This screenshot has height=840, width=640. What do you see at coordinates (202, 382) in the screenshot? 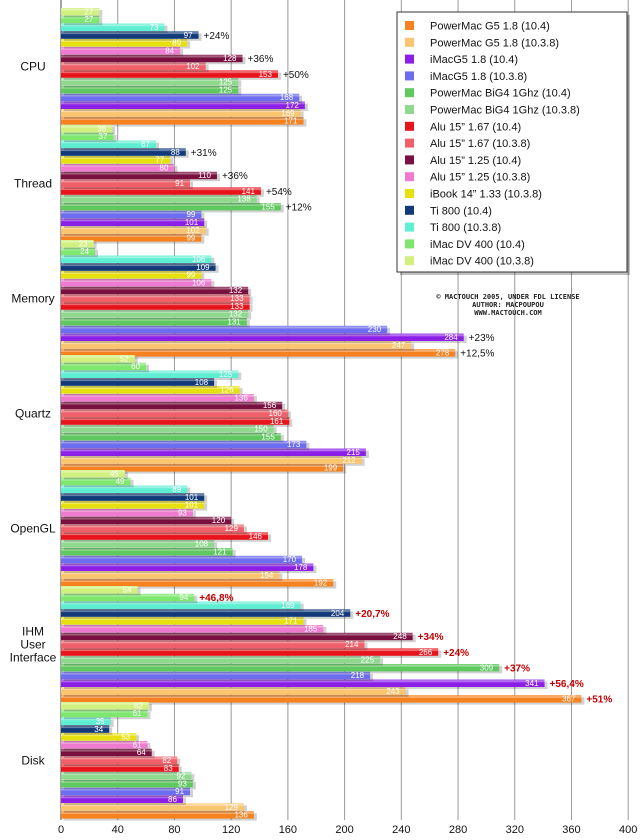
I see `bar-value-label: 108` at bounding box center [202, 382].